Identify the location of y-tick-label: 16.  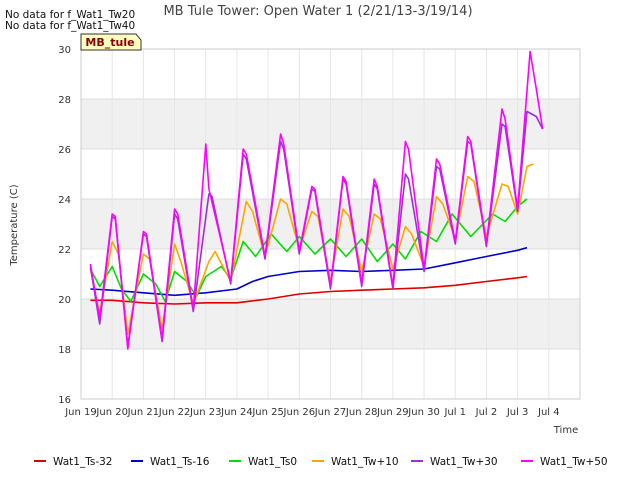
(64, 400).